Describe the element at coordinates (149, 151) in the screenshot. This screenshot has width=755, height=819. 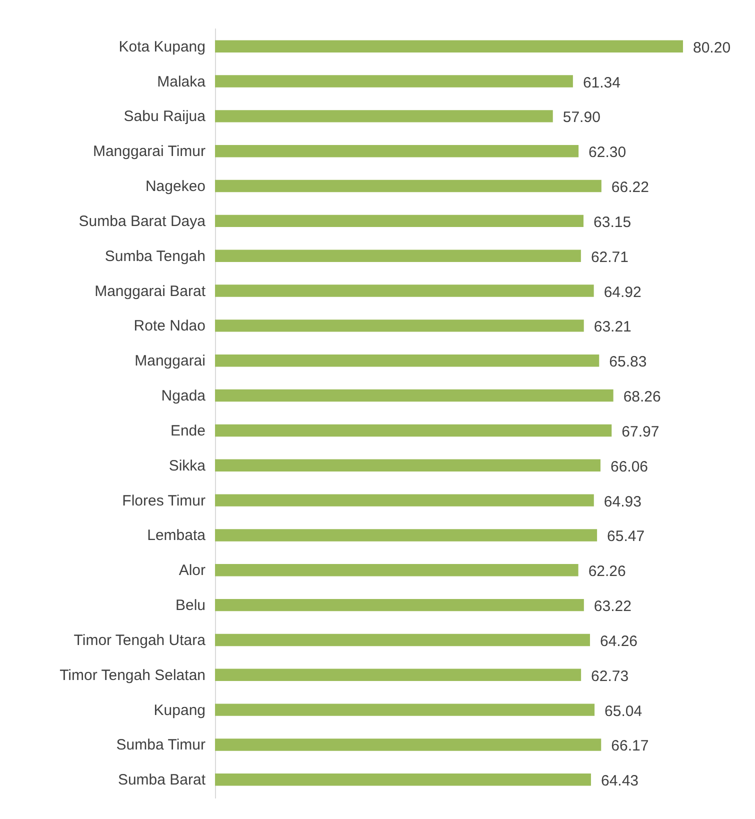
I see `y-tick-label: Manggarai Timur` at that location.